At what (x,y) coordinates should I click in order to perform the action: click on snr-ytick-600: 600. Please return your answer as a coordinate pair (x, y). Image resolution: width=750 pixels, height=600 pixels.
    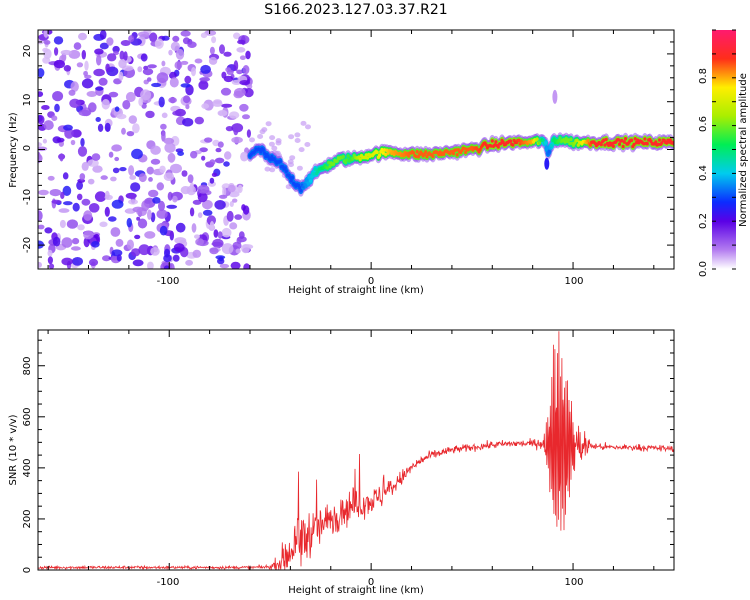
    Looking at the image, I should click on (27, 416).